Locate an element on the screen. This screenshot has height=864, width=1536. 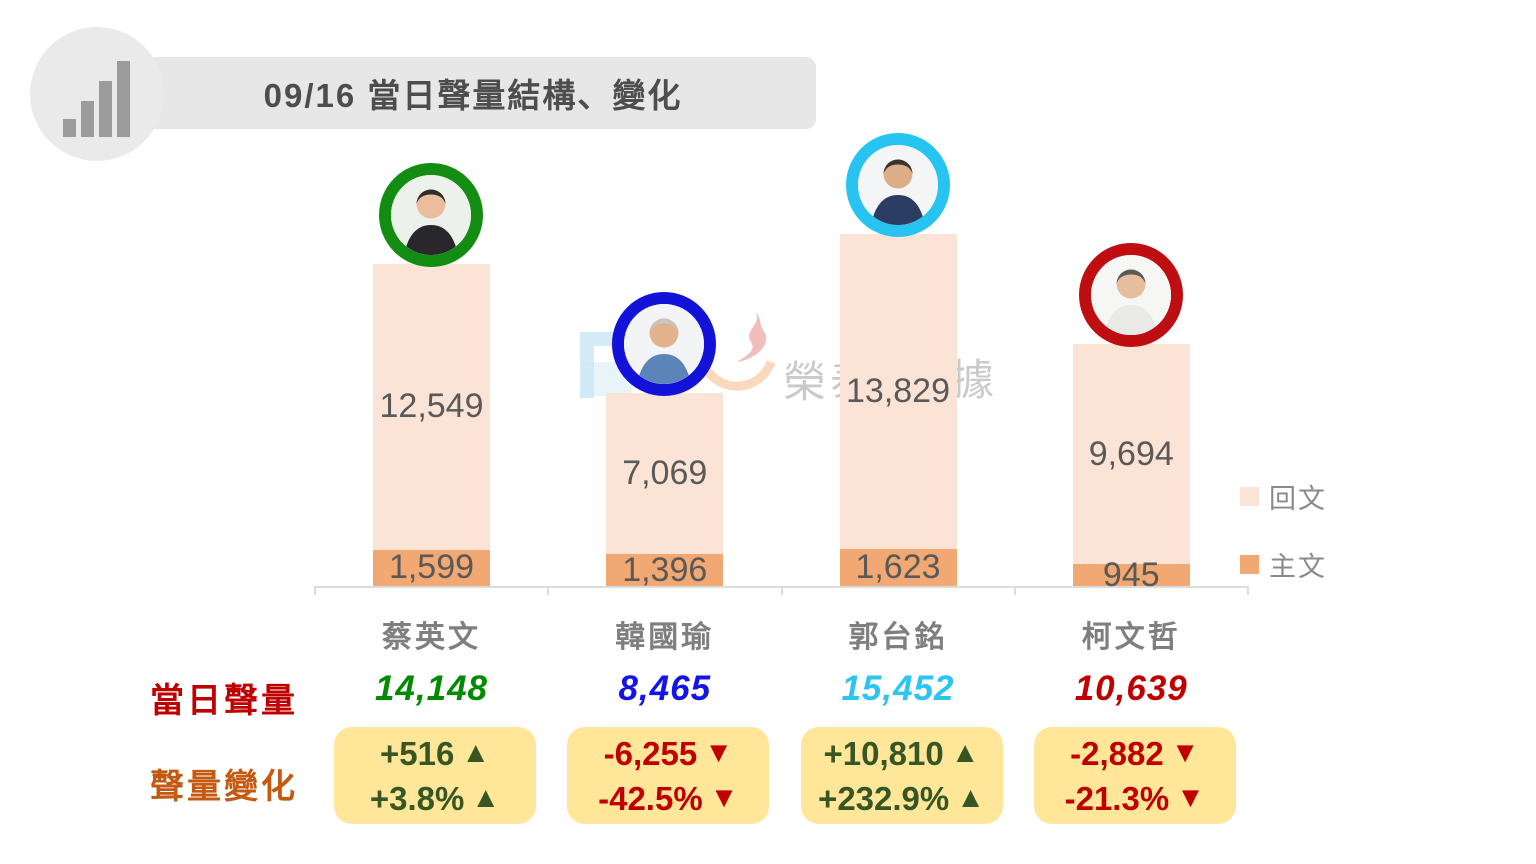
bar-value-reply: 7,069 is located at coordinates (665, 473).